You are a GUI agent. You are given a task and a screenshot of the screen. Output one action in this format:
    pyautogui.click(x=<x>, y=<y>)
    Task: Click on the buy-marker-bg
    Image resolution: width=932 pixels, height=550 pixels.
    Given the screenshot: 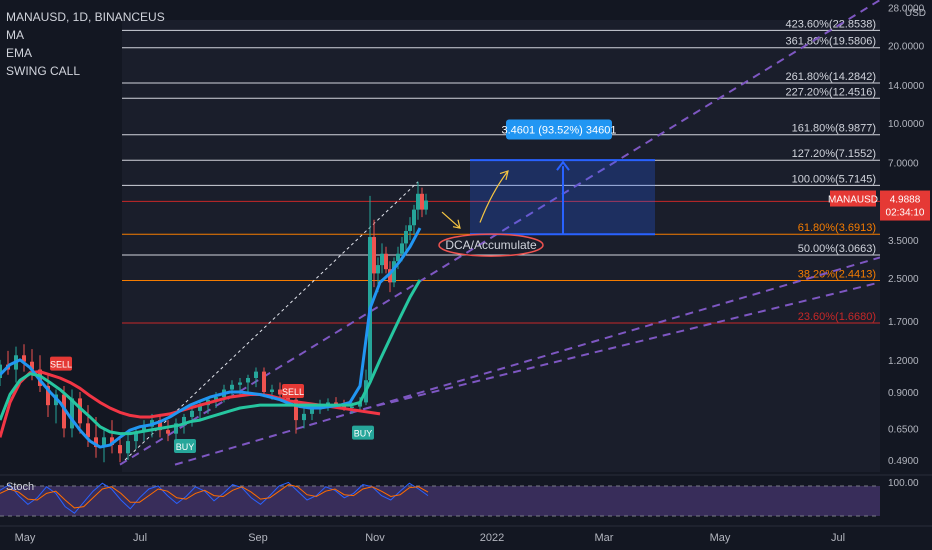 What is the action you would take?
    pyautogui.click(x=363, y=432)
    